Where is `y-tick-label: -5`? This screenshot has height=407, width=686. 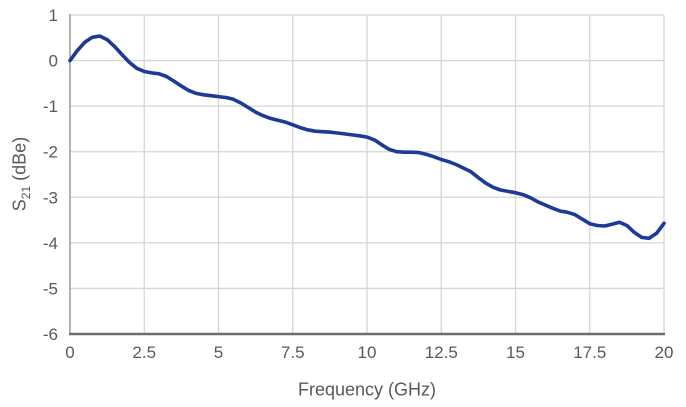 y-tick-label: -5 is located at coordinates (50, 288).